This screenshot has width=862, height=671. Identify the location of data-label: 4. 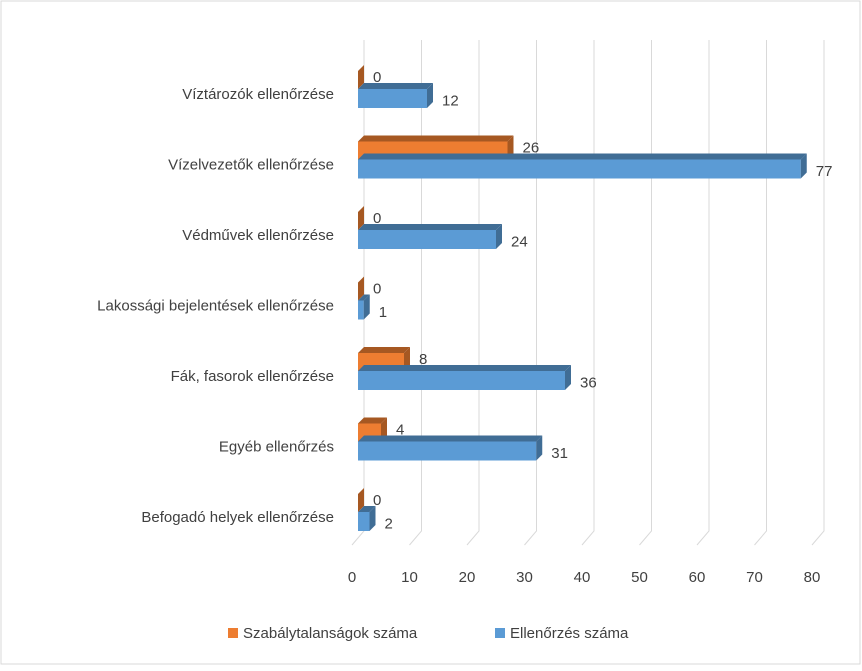
(400, 429).